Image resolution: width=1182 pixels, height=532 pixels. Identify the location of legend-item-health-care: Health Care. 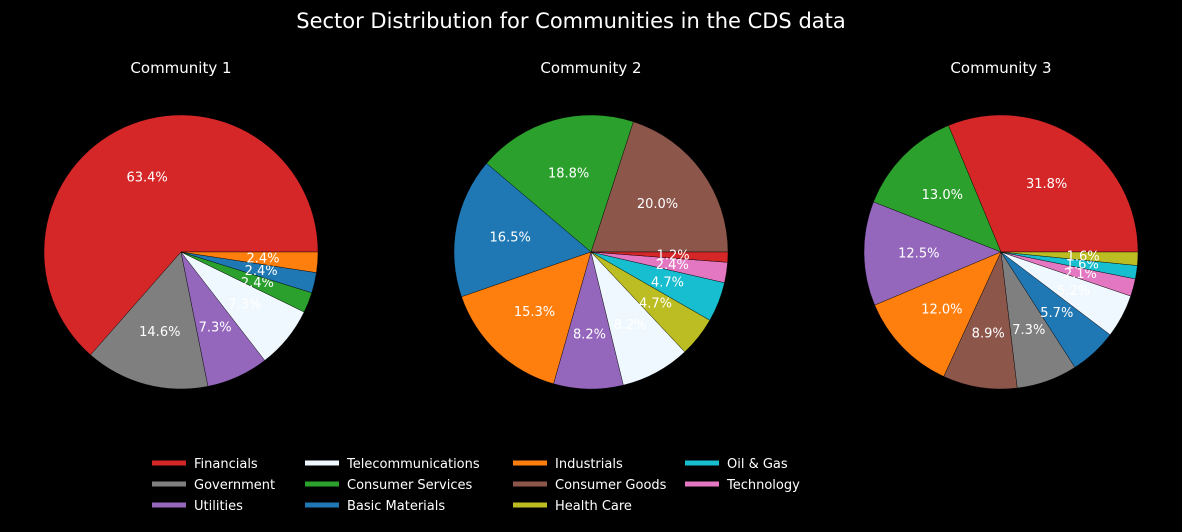
(572, 506).